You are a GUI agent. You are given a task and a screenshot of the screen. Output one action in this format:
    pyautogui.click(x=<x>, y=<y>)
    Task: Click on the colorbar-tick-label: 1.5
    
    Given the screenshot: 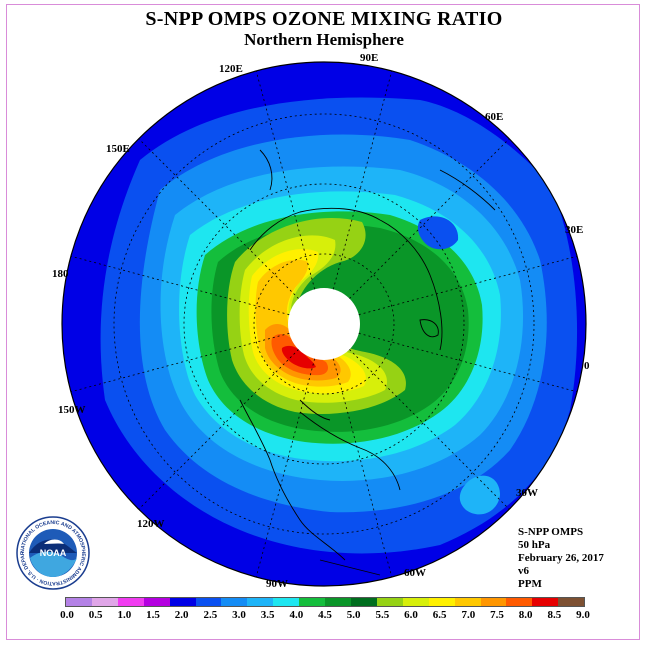 What is the action you would take?
    pyautogui.click(x=153, y=615)
    